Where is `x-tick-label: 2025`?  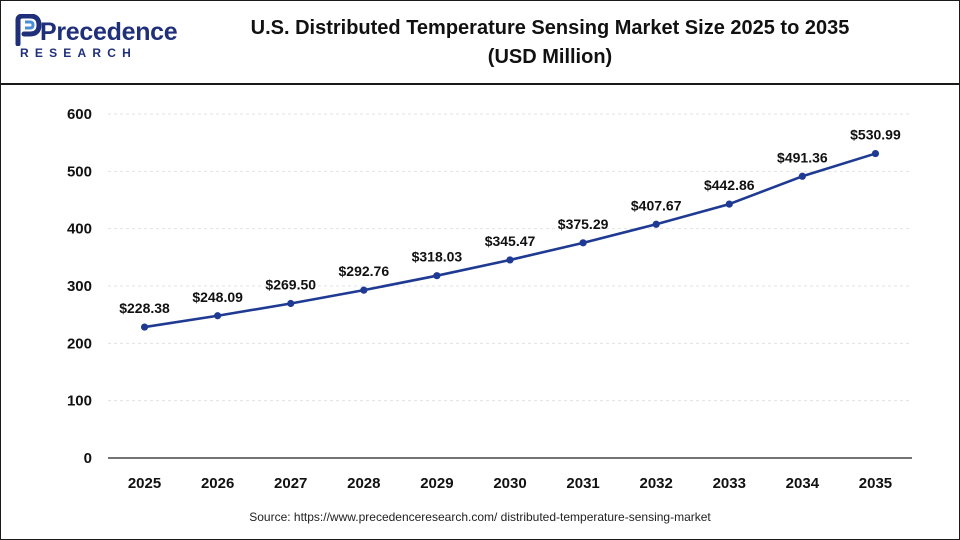 x-tick-label: 2025 is located at coordinates (144, 483).